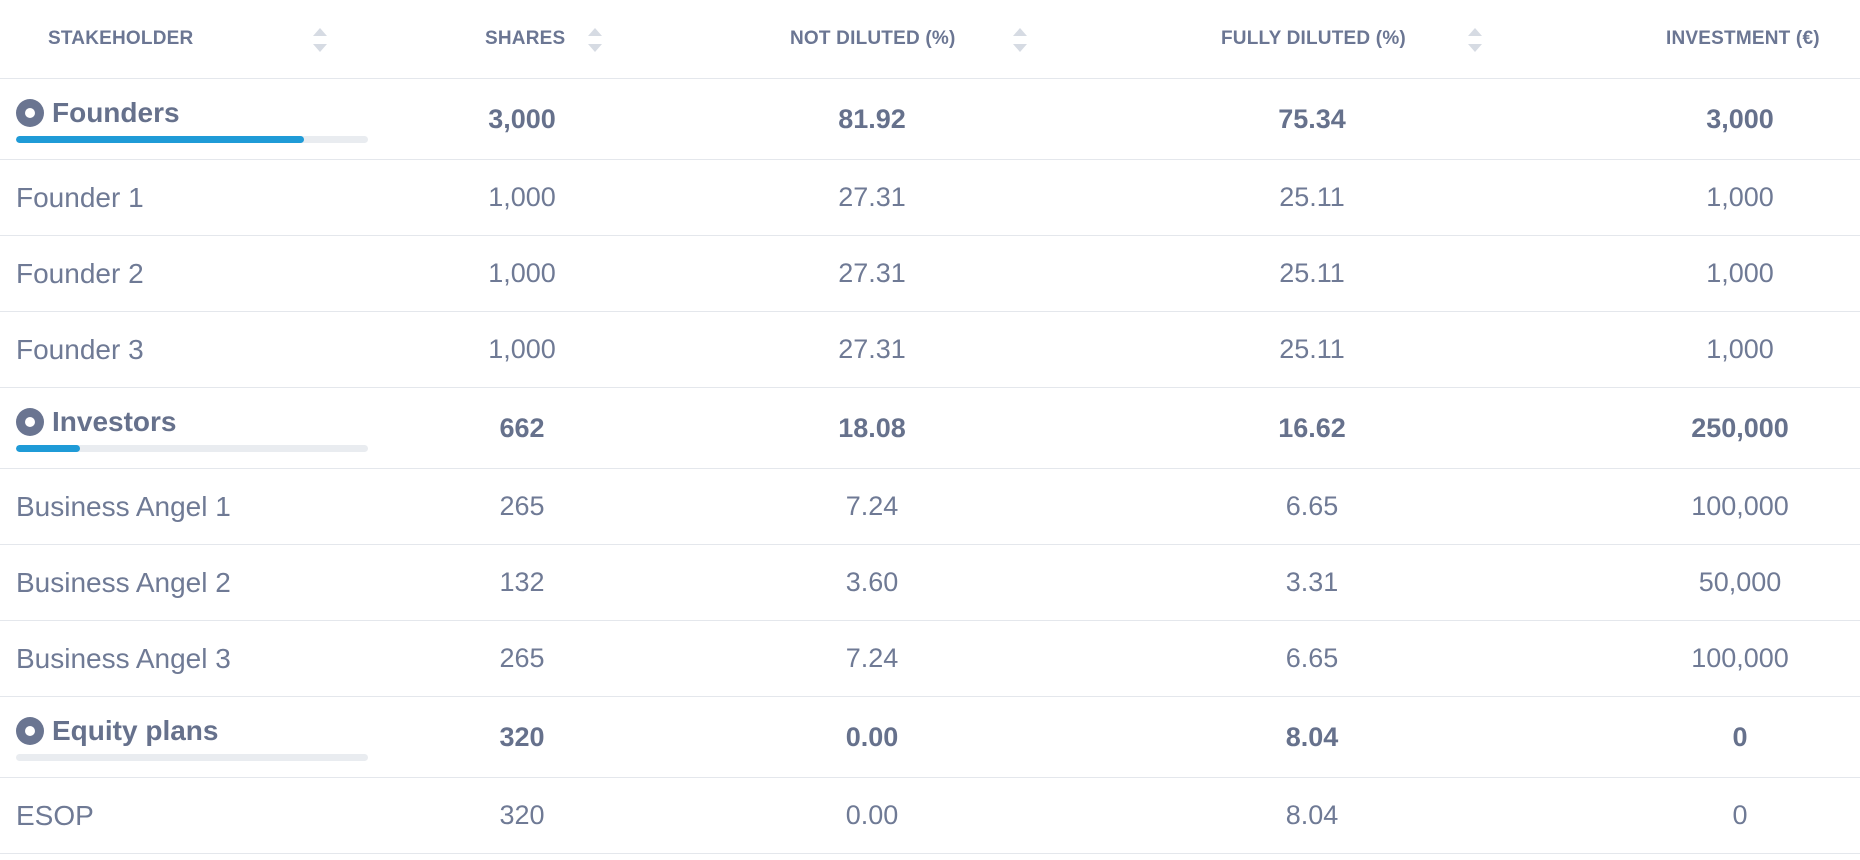 The height and width of the screenshot is (860, 1860). Describe the element at coordinates (930, 198) in the screenshot. I see `table-row: Founder 1 1,000 27.31 25.11 1,000` at that location.